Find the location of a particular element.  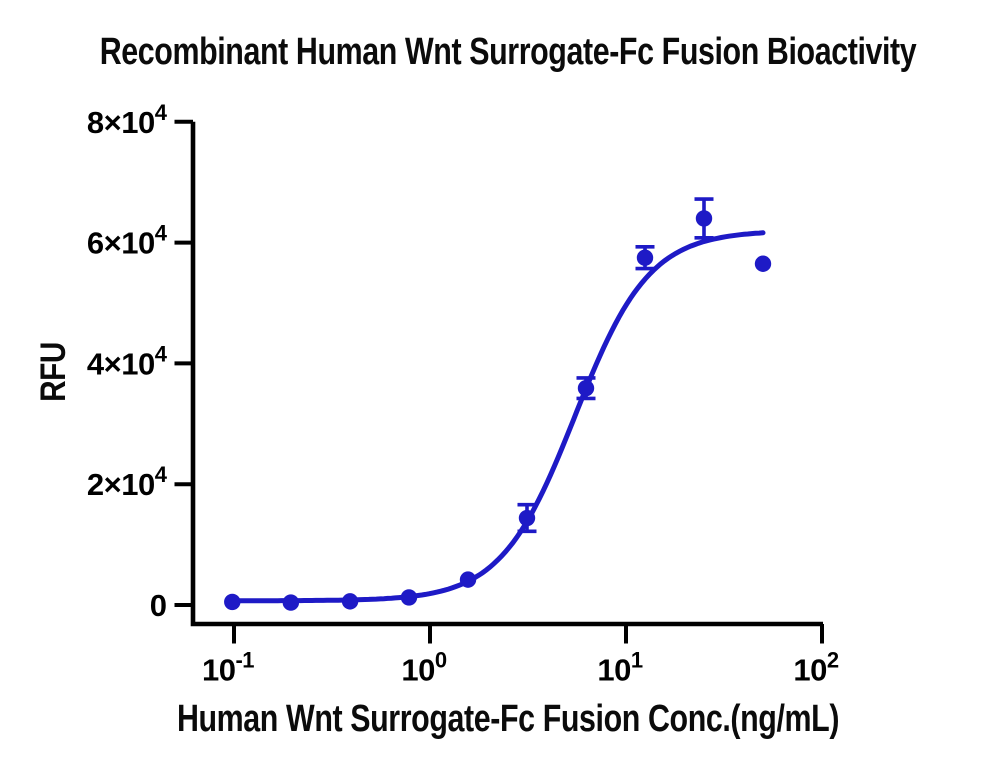

y-tick-label: 8×10⁴ is located at coordinates (127, 120).